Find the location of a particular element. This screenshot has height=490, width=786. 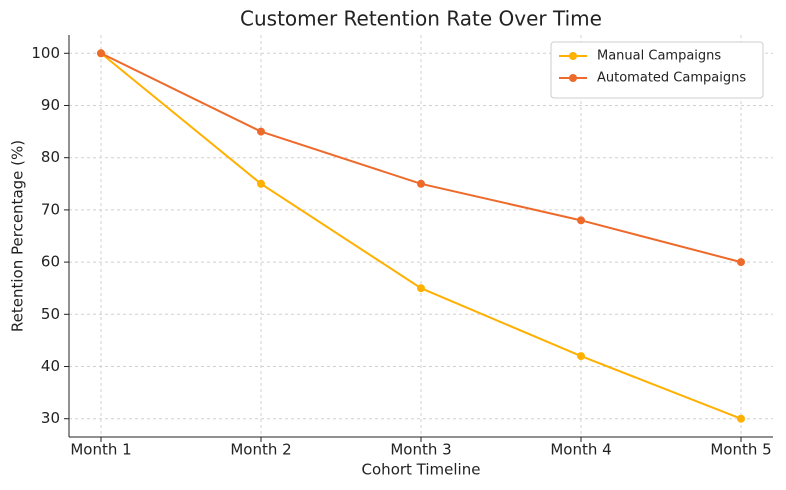

x-tick-label: Month 5 is located at coordinates (740, 450).